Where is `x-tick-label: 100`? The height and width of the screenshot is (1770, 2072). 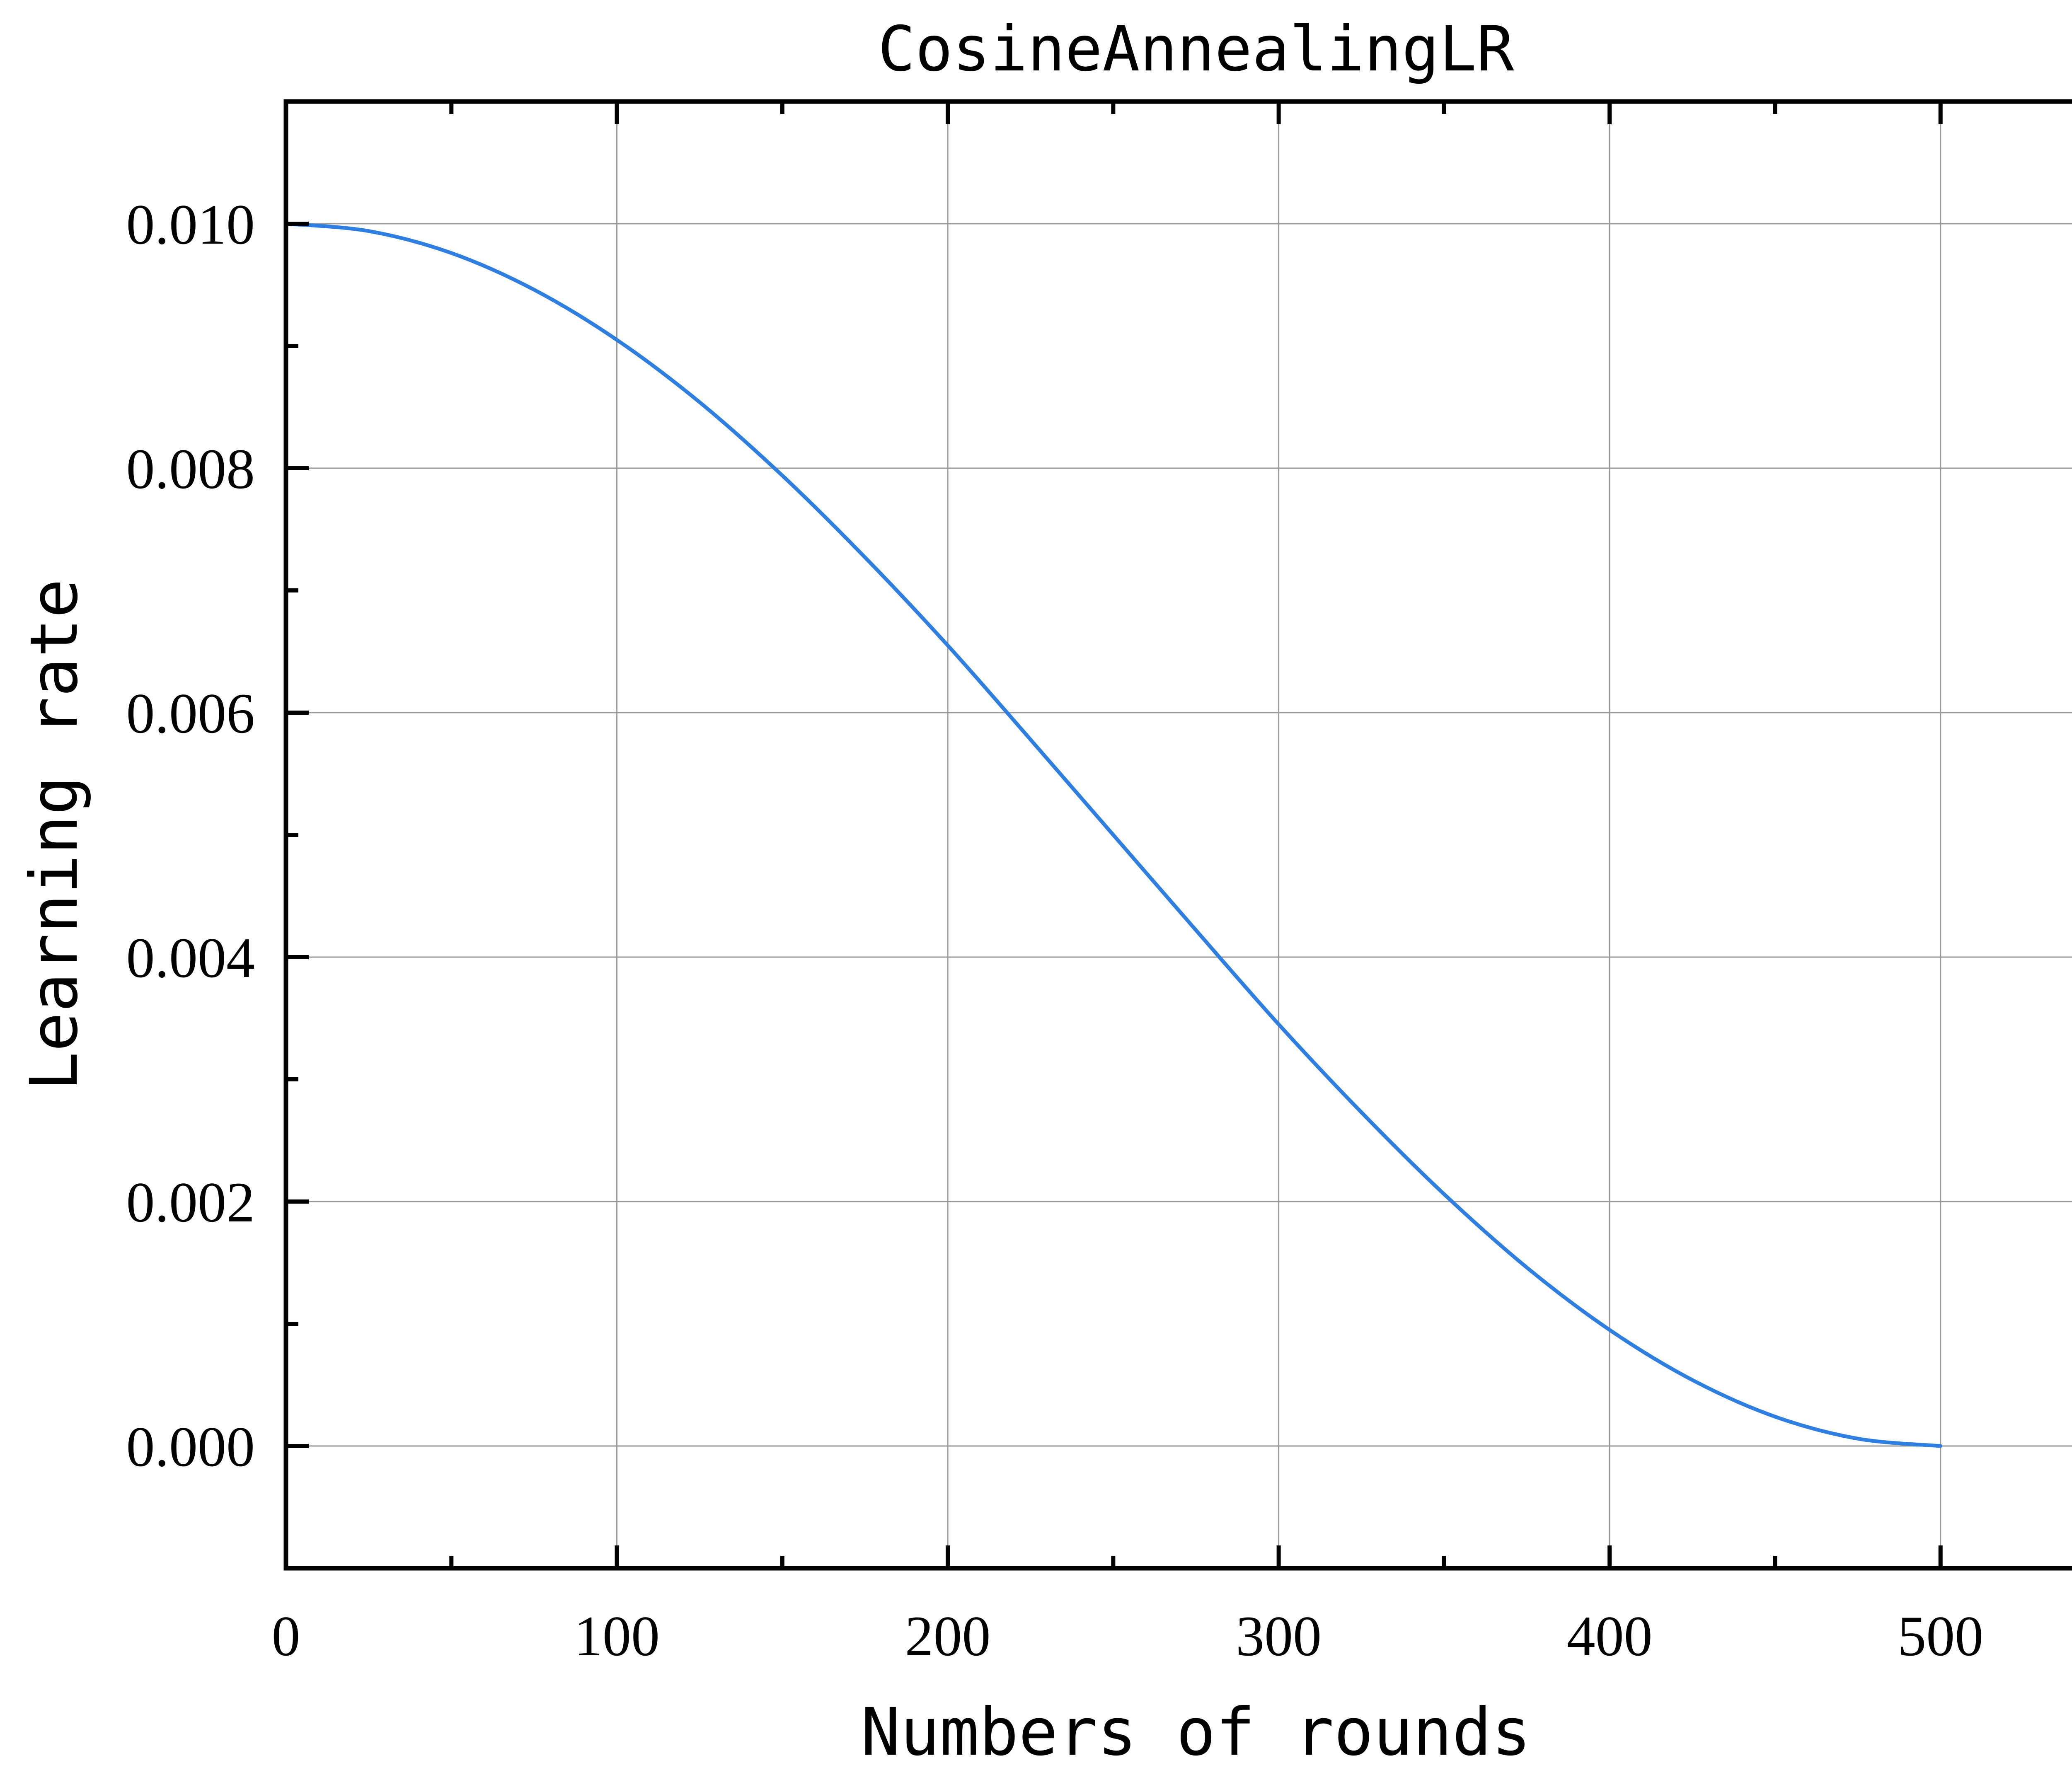
x-tick-label: 100 is located at coordinates (617, 1636).